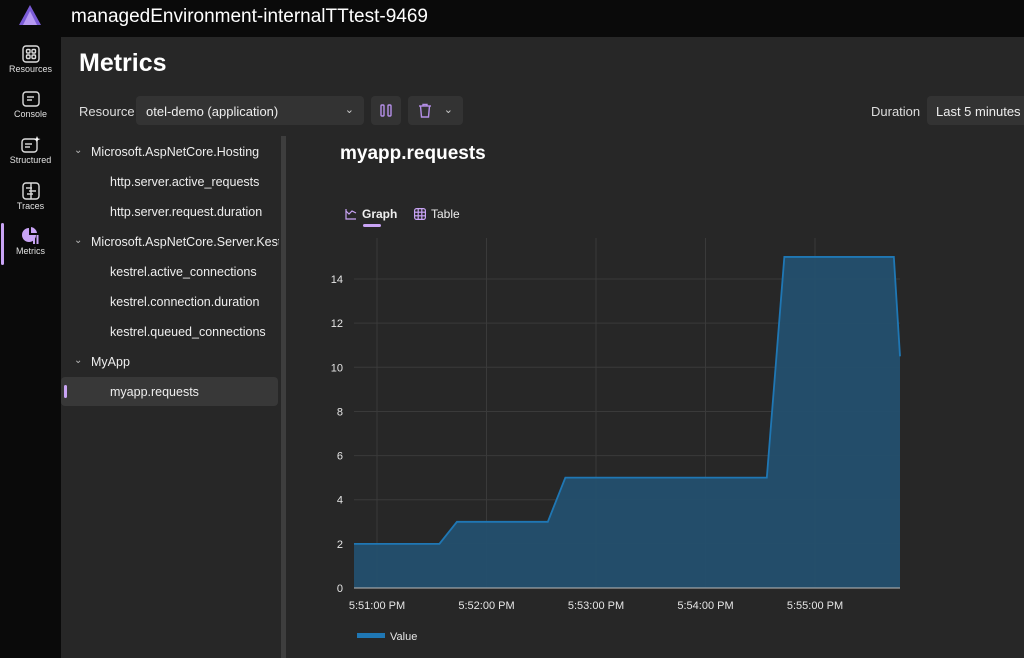 The height and width of the screenshot is (658, 1024). Describe the element at coordinates (425, 110) in the screenshot. I see `trash-icon` at that location.